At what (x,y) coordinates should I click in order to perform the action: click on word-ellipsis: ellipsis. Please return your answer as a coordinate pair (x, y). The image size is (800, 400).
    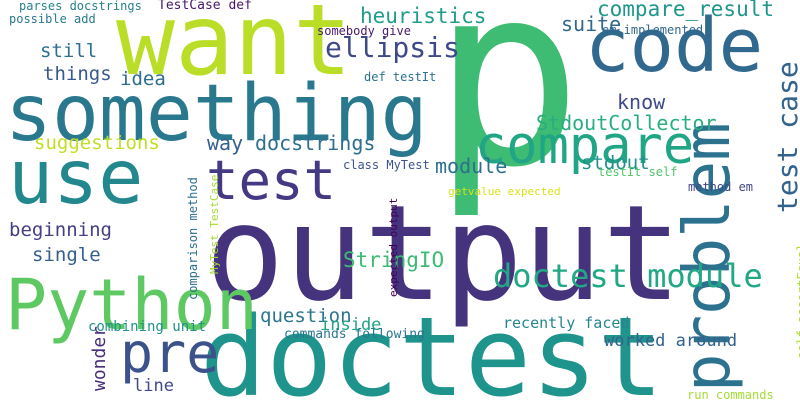
    Looking at the image, I should click on (392, 47).